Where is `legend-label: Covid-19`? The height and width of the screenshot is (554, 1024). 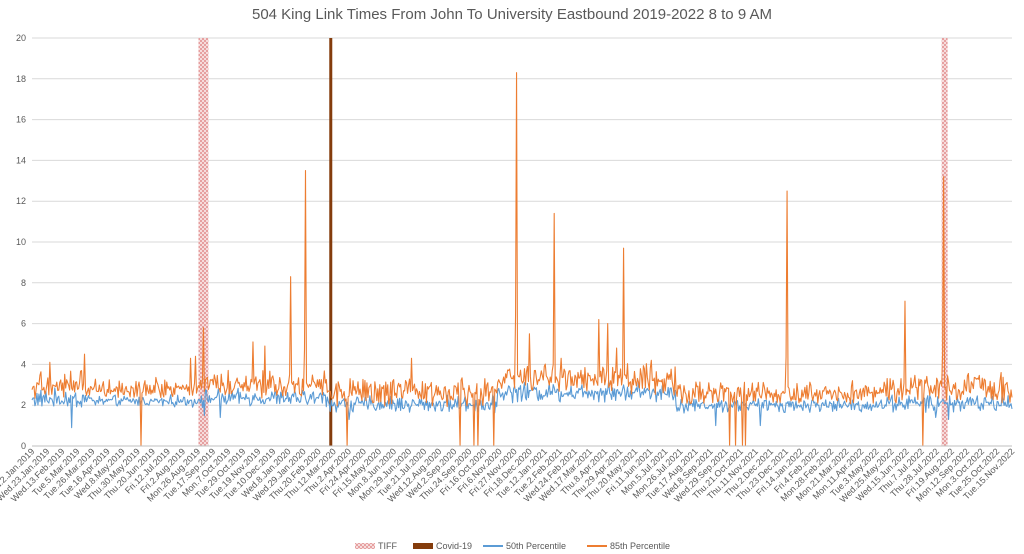
legend-label: Covid-19 is located at coordinates (454, 546).